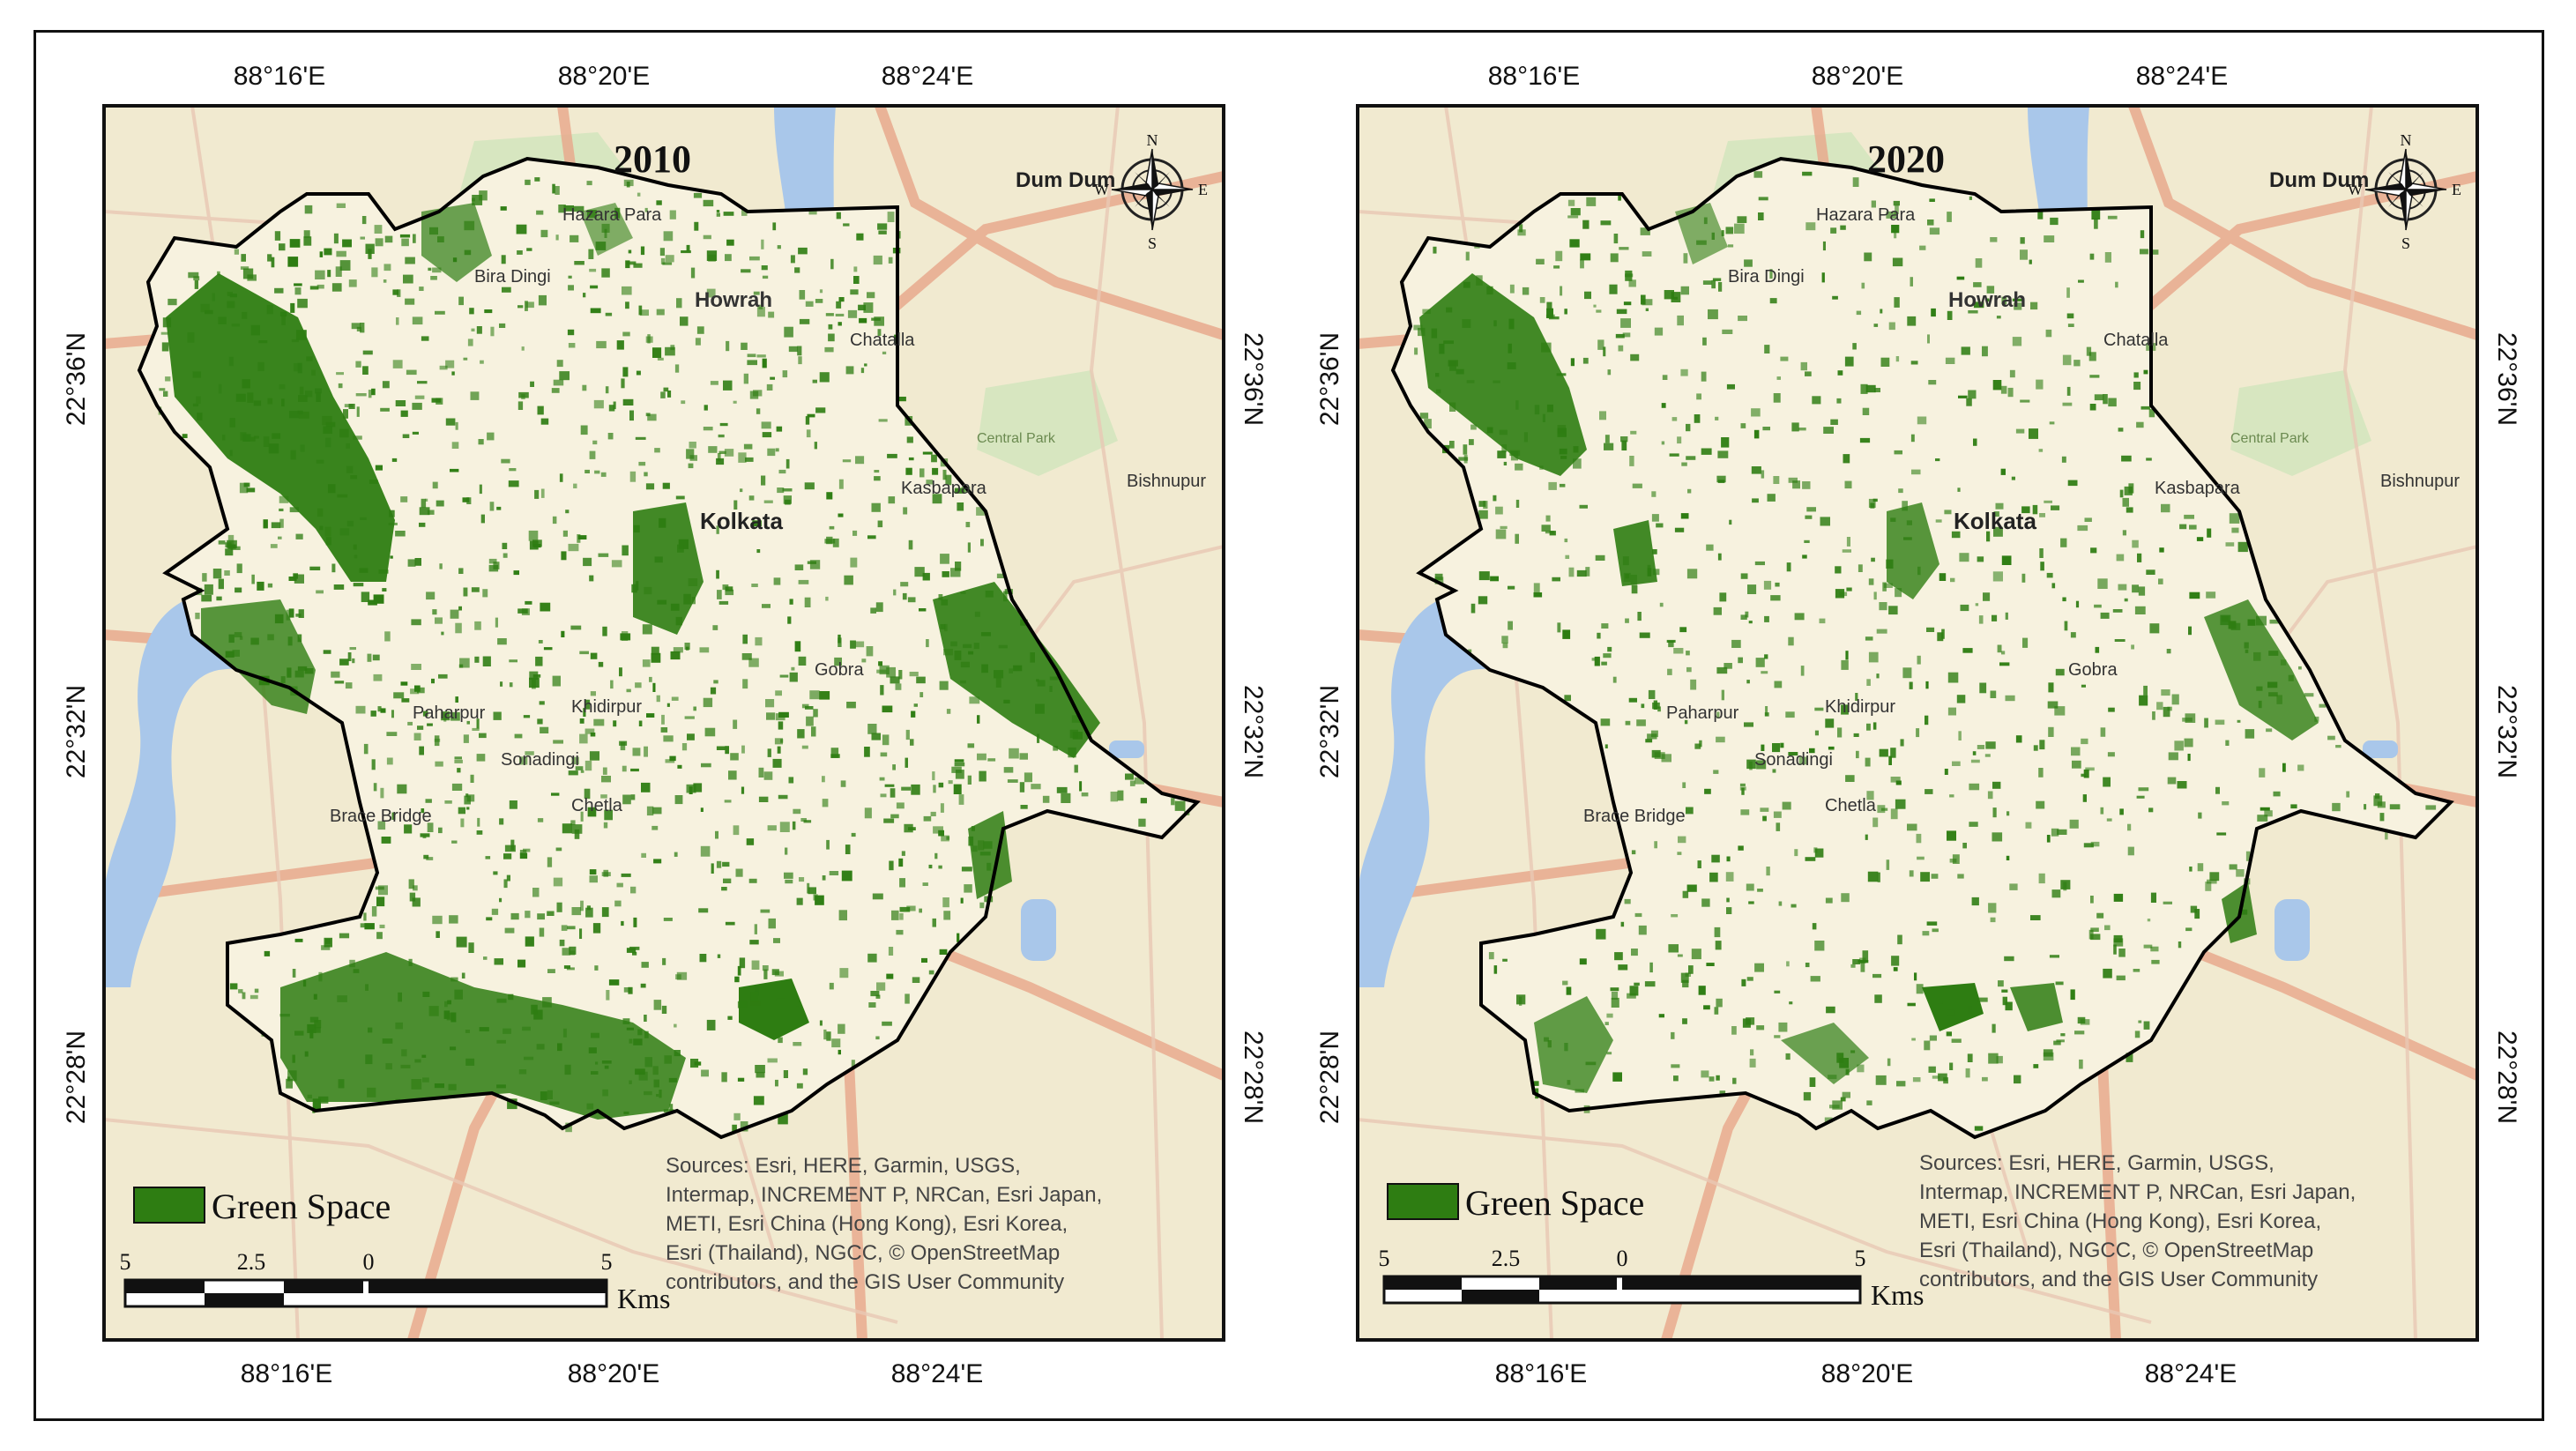  What do you see at coordinates (449, 713) in the screenshot?
I see `place-label: Paharpur` at bounding box center [449, 713].